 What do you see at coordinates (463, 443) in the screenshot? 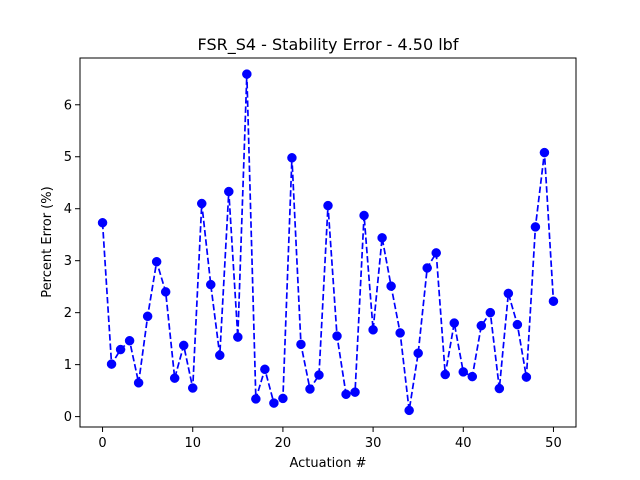
I see `x-tick-label: 40` at bounding box center [463, 443].